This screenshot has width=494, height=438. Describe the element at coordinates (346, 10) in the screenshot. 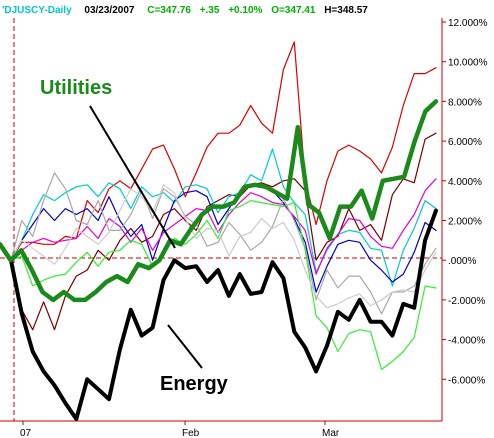

I see `header-high: H=348.57` at that location.